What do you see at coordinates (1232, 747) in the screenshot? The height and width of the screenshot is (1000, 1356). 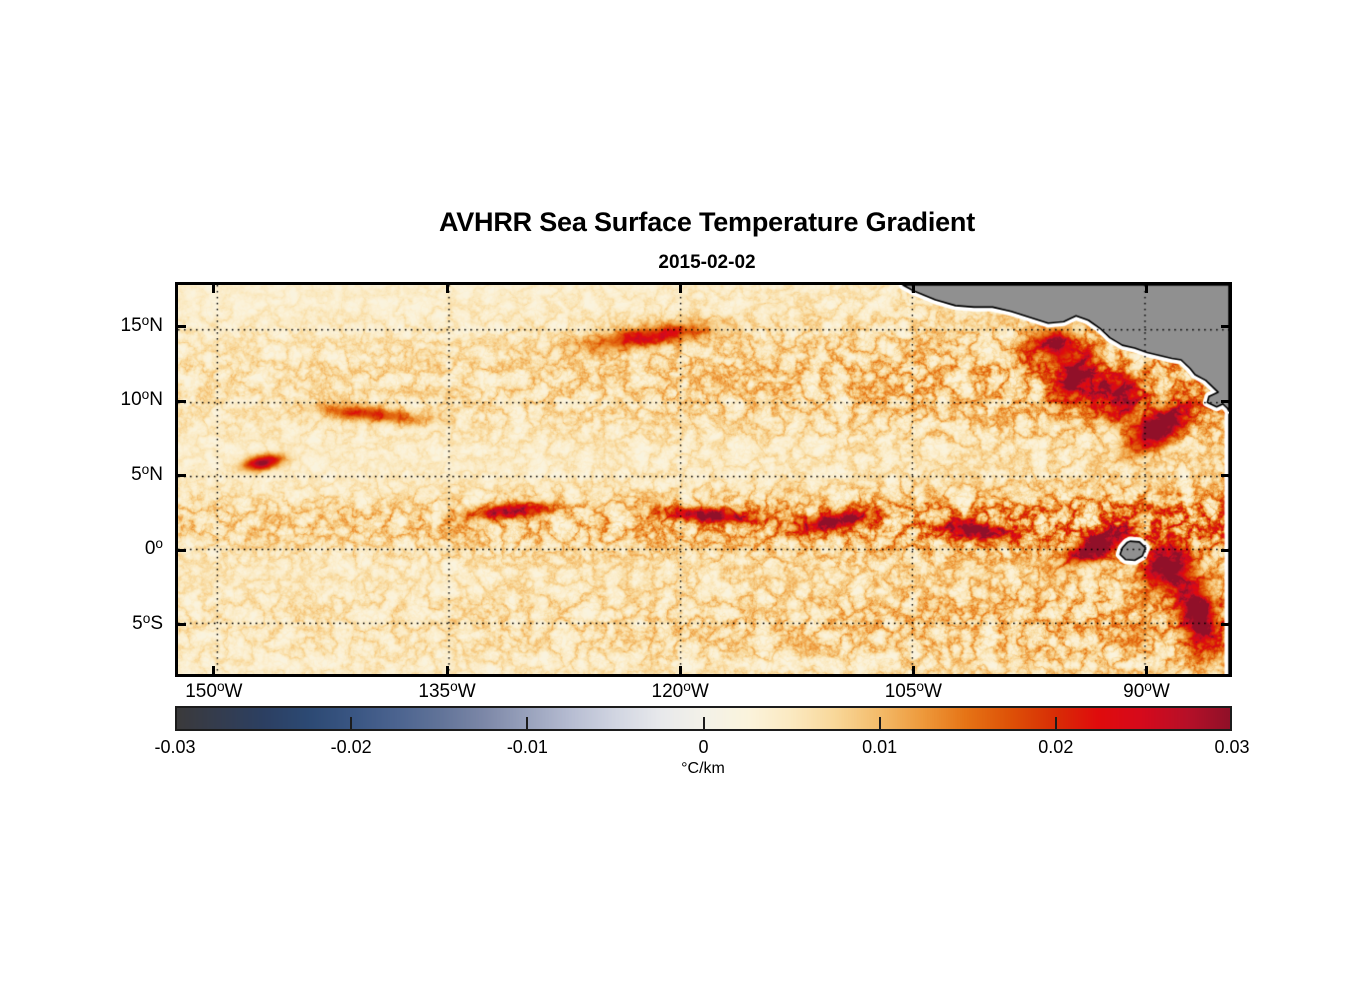 I see `colorbar-tick-label-6: 0.03` at bounding box center [1232, 747].